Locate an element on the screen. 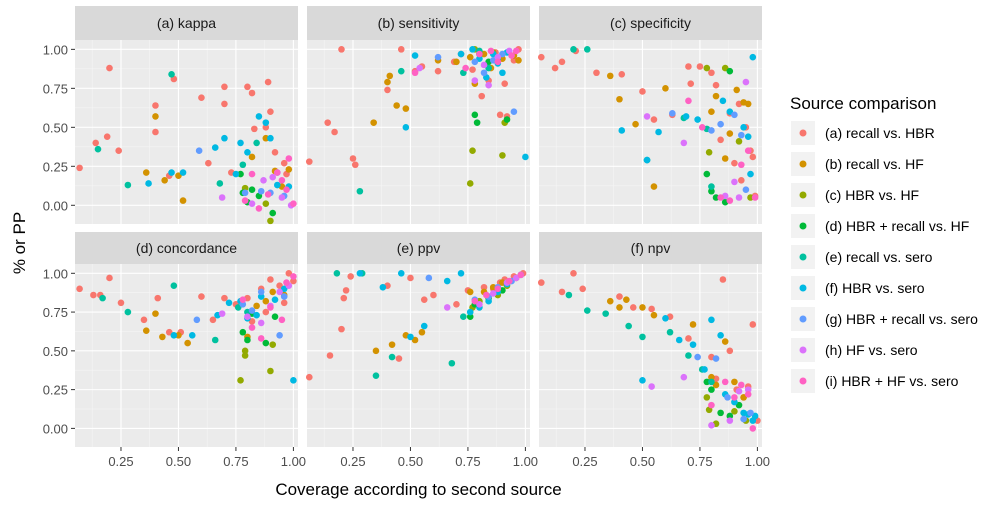 The height and width of the screenshot is (508, 1000). facet-panel: (f) npv 0.25 0.50 0.75 1.00 is located at coordinates (653, 350).